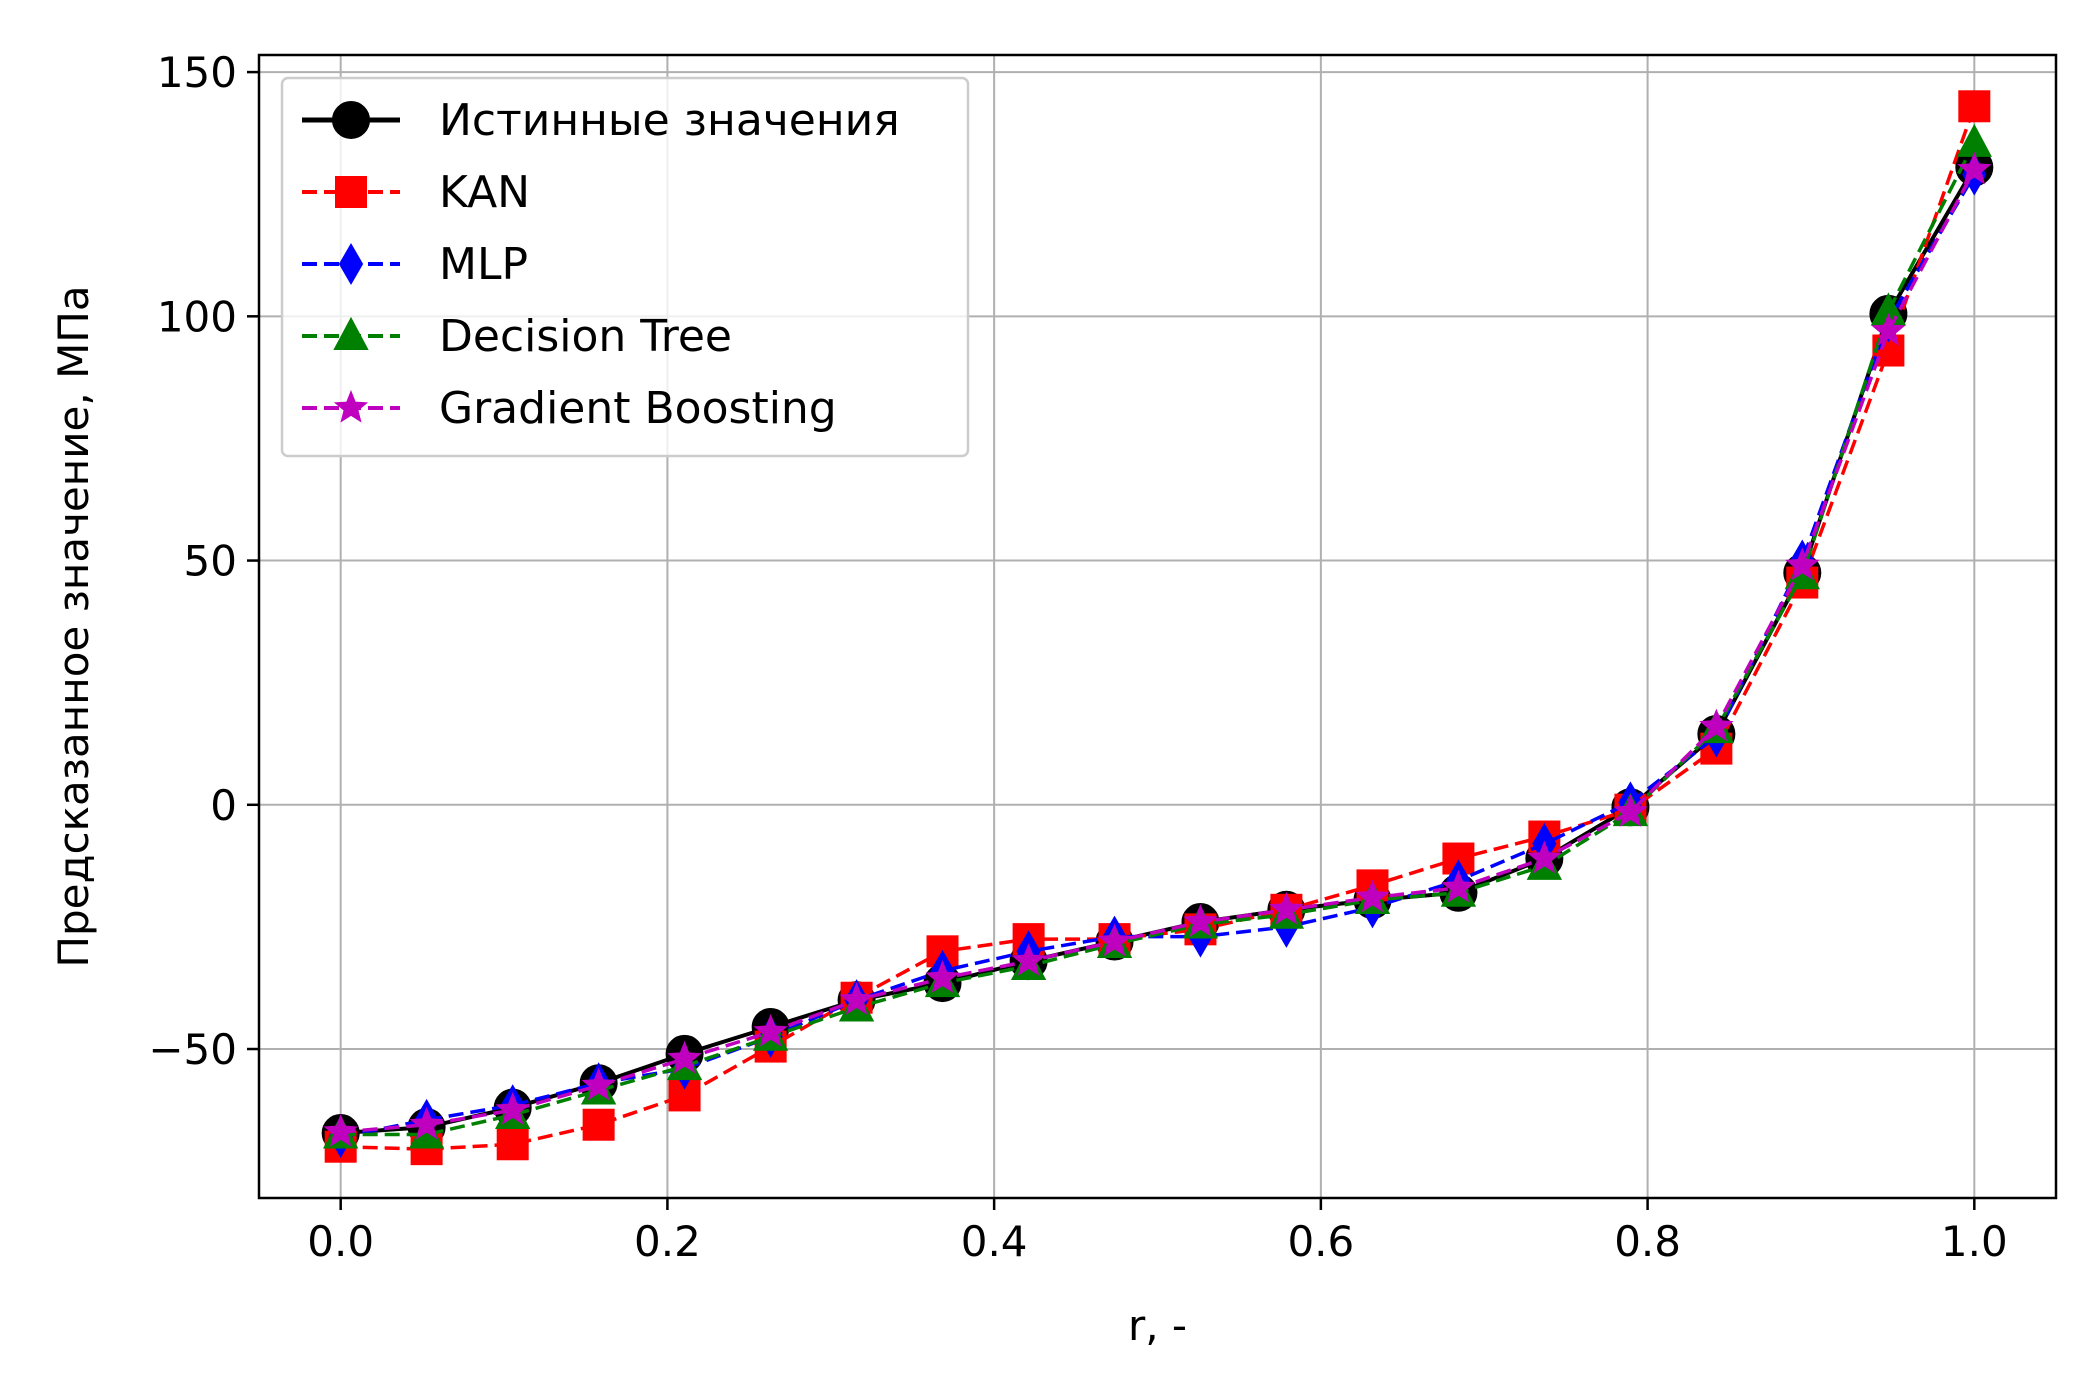 This screenshot has height=1400, width=2100. What do you see at coordinates (340, 1241) in the screenshot?
I see `x-tick-label: 0.0` at bounding box center [340, 1241].